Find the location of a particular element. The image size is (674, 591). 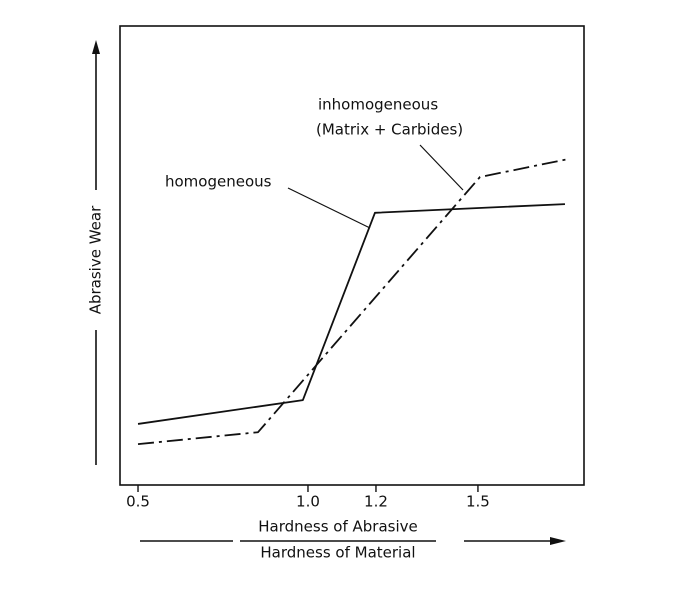

y-axis-label: Abrasive Wear is located at coordinates (96, 259).